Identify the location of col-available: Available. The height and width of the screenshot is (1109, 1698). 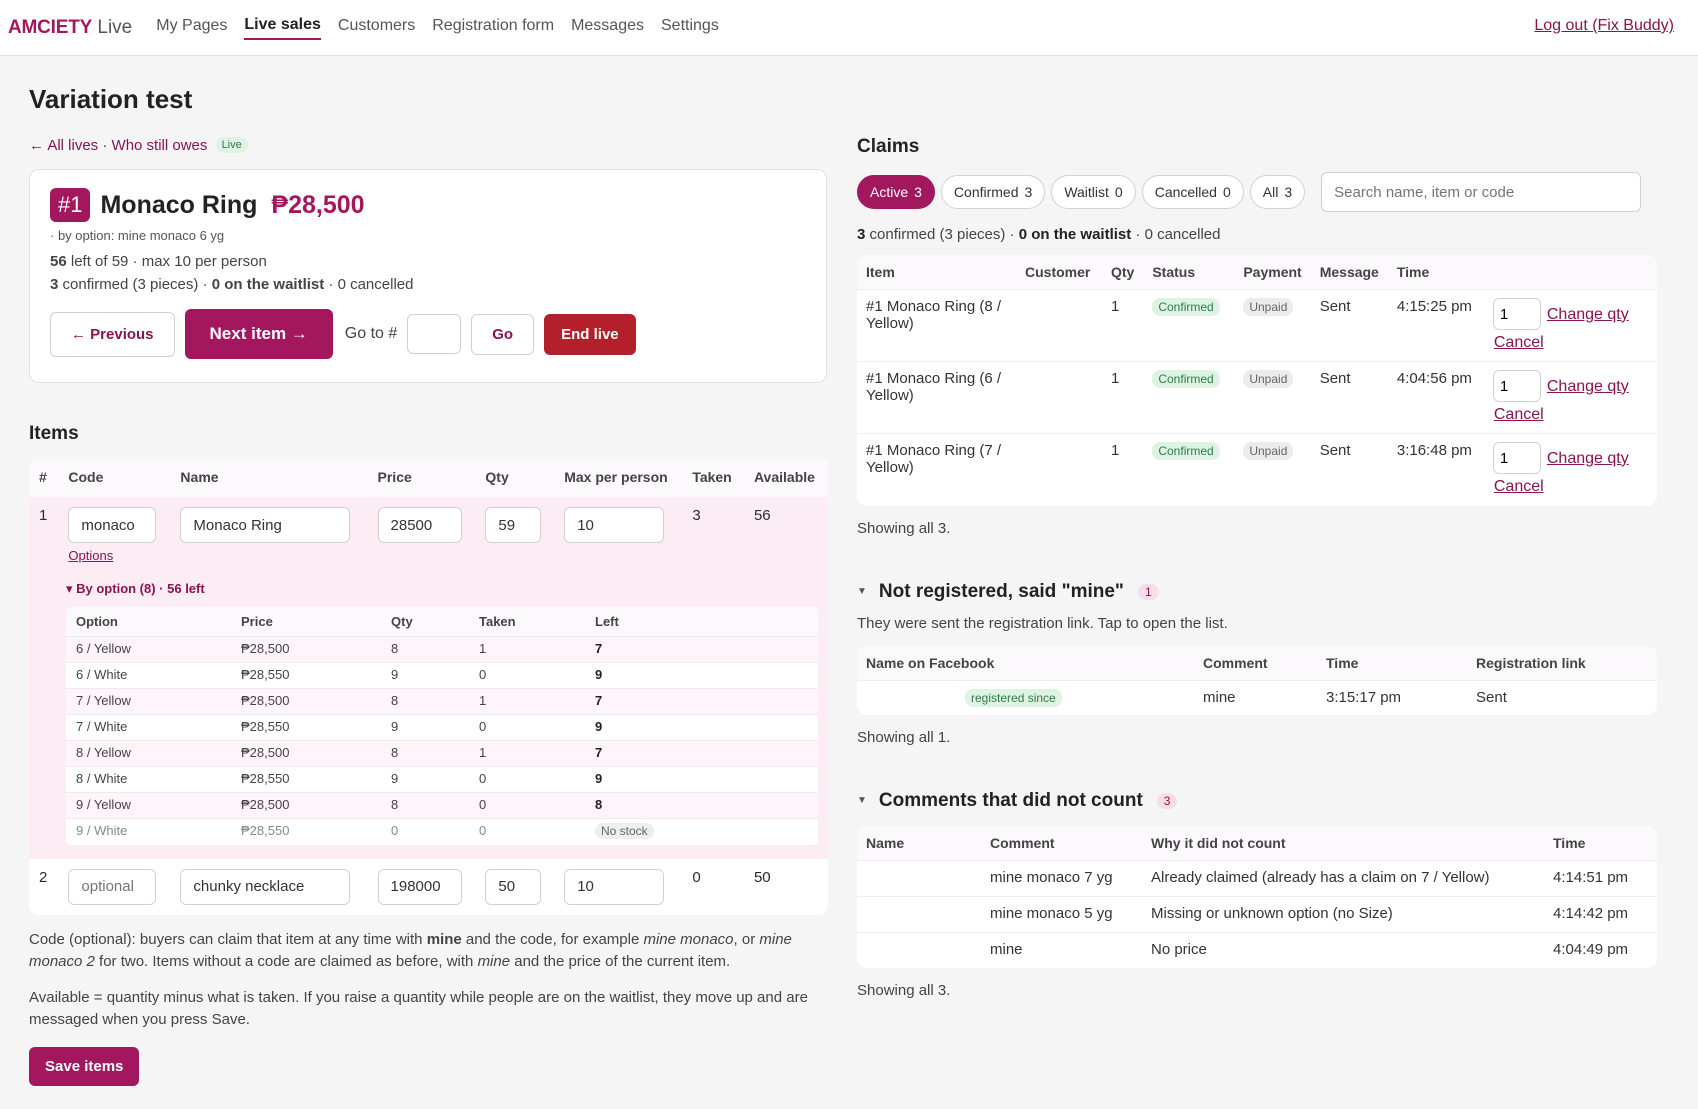
(785, 477).